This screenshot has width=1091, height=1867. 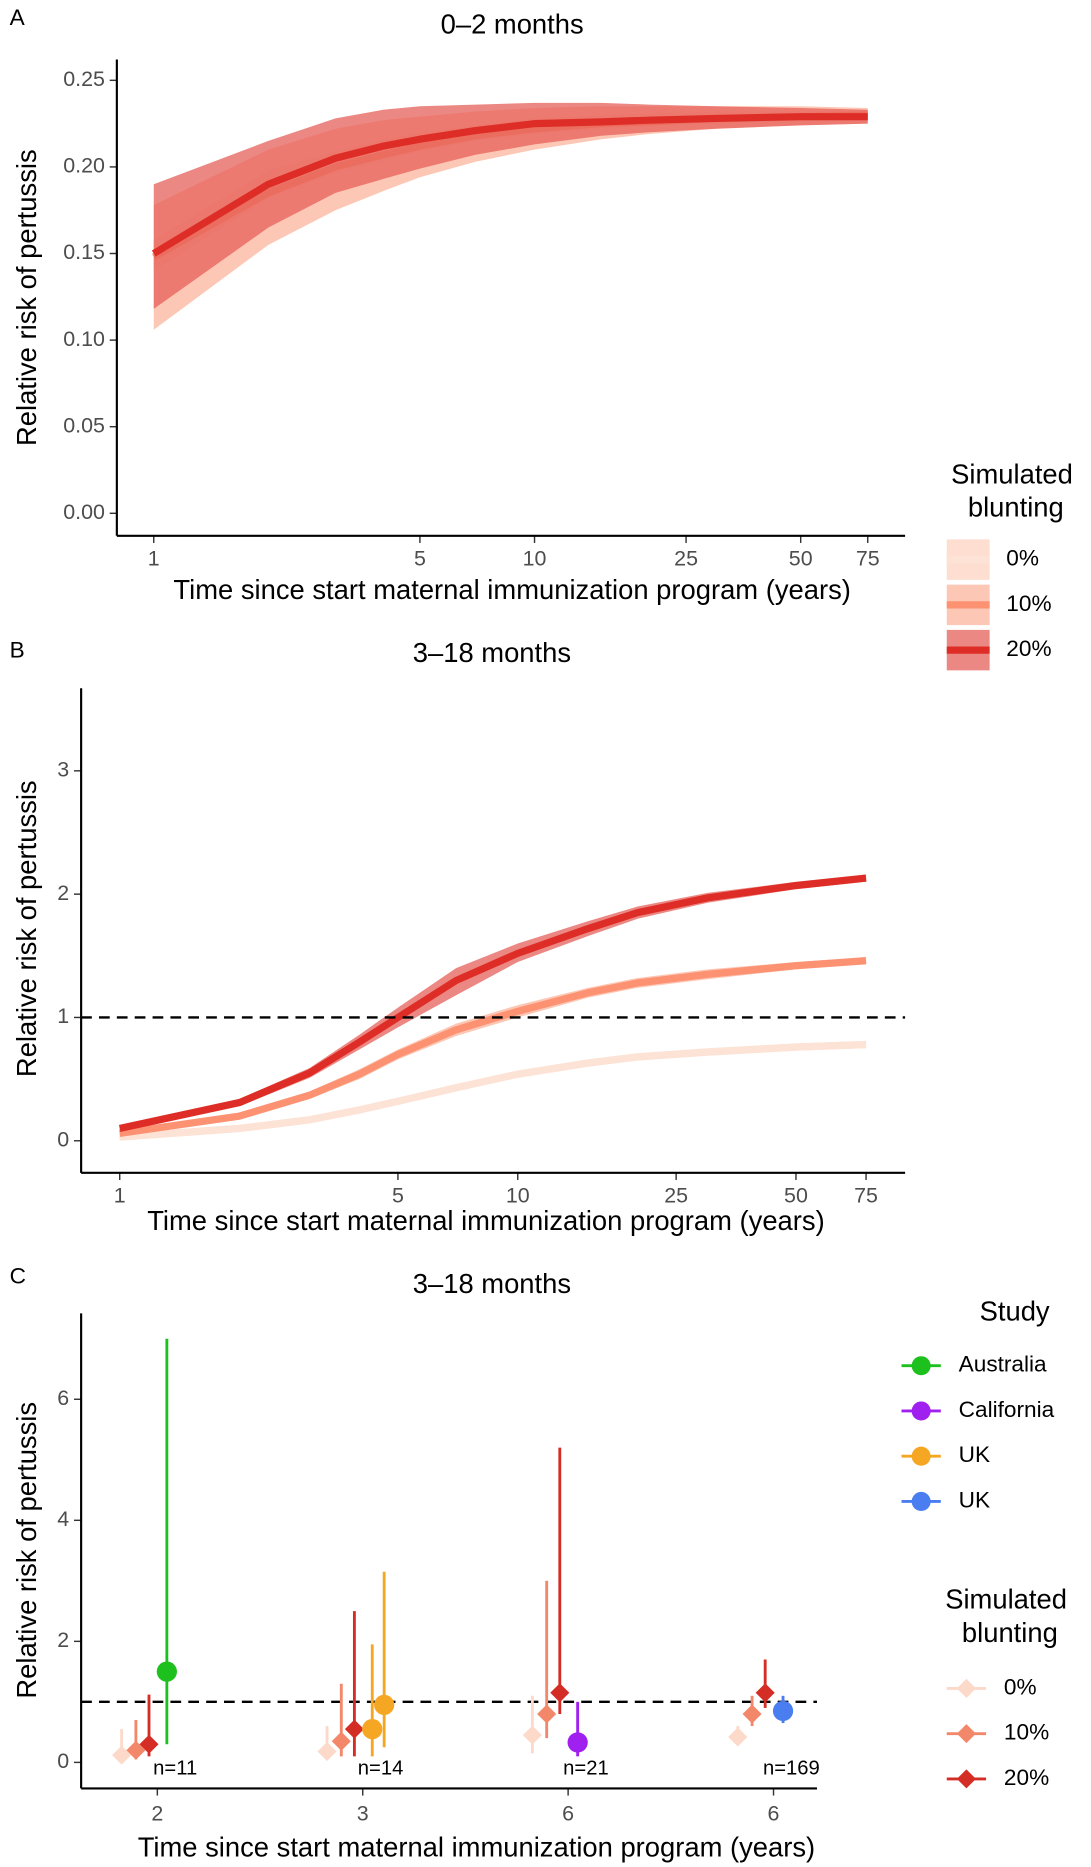 What do you see at coordinates (586, 1769) in the screenshot?
I see `sample-size: n=21` at bounding box center [586, 1769].